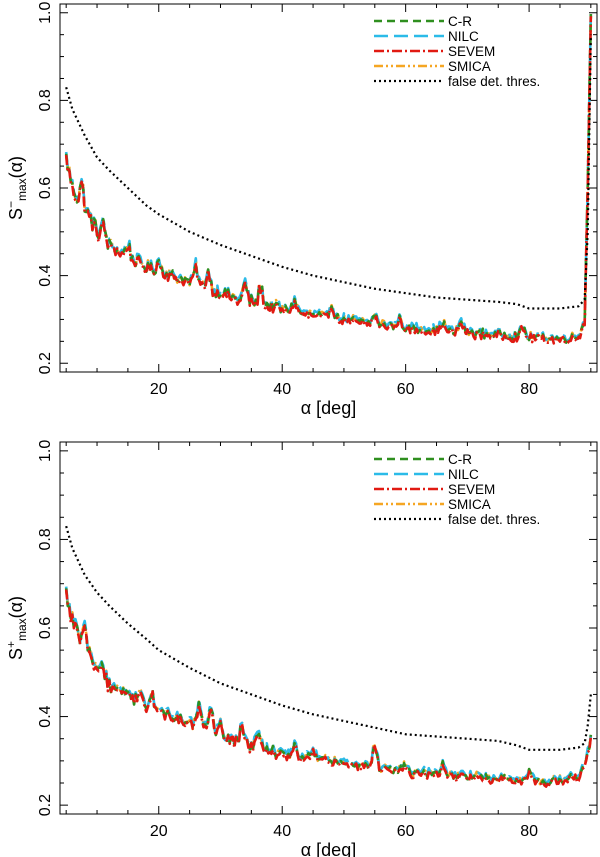  Describe the element at coordinates (16, 628) in the screenshot. I see `y-axis-label: S+max(α)` at that location.